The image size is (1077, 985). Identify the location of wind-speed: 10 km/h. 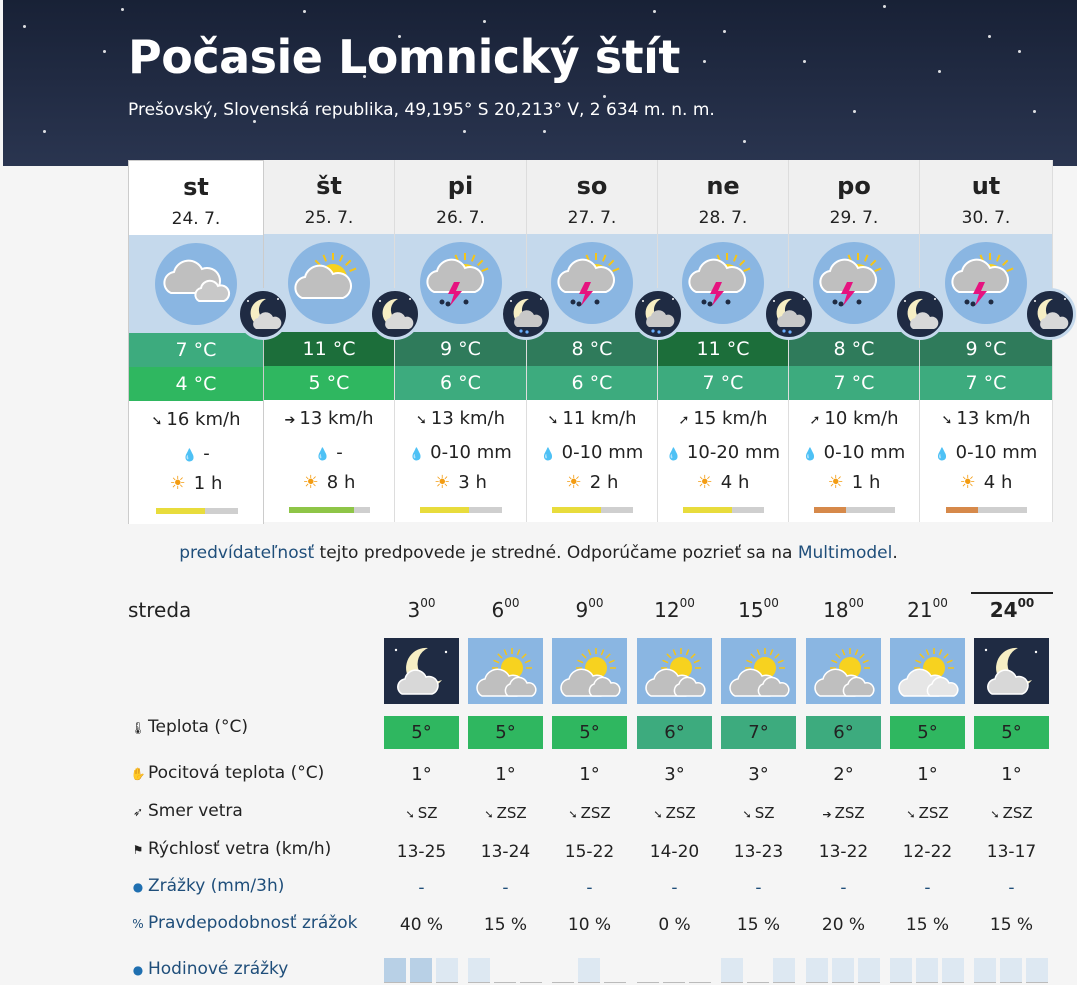
(861, 418).